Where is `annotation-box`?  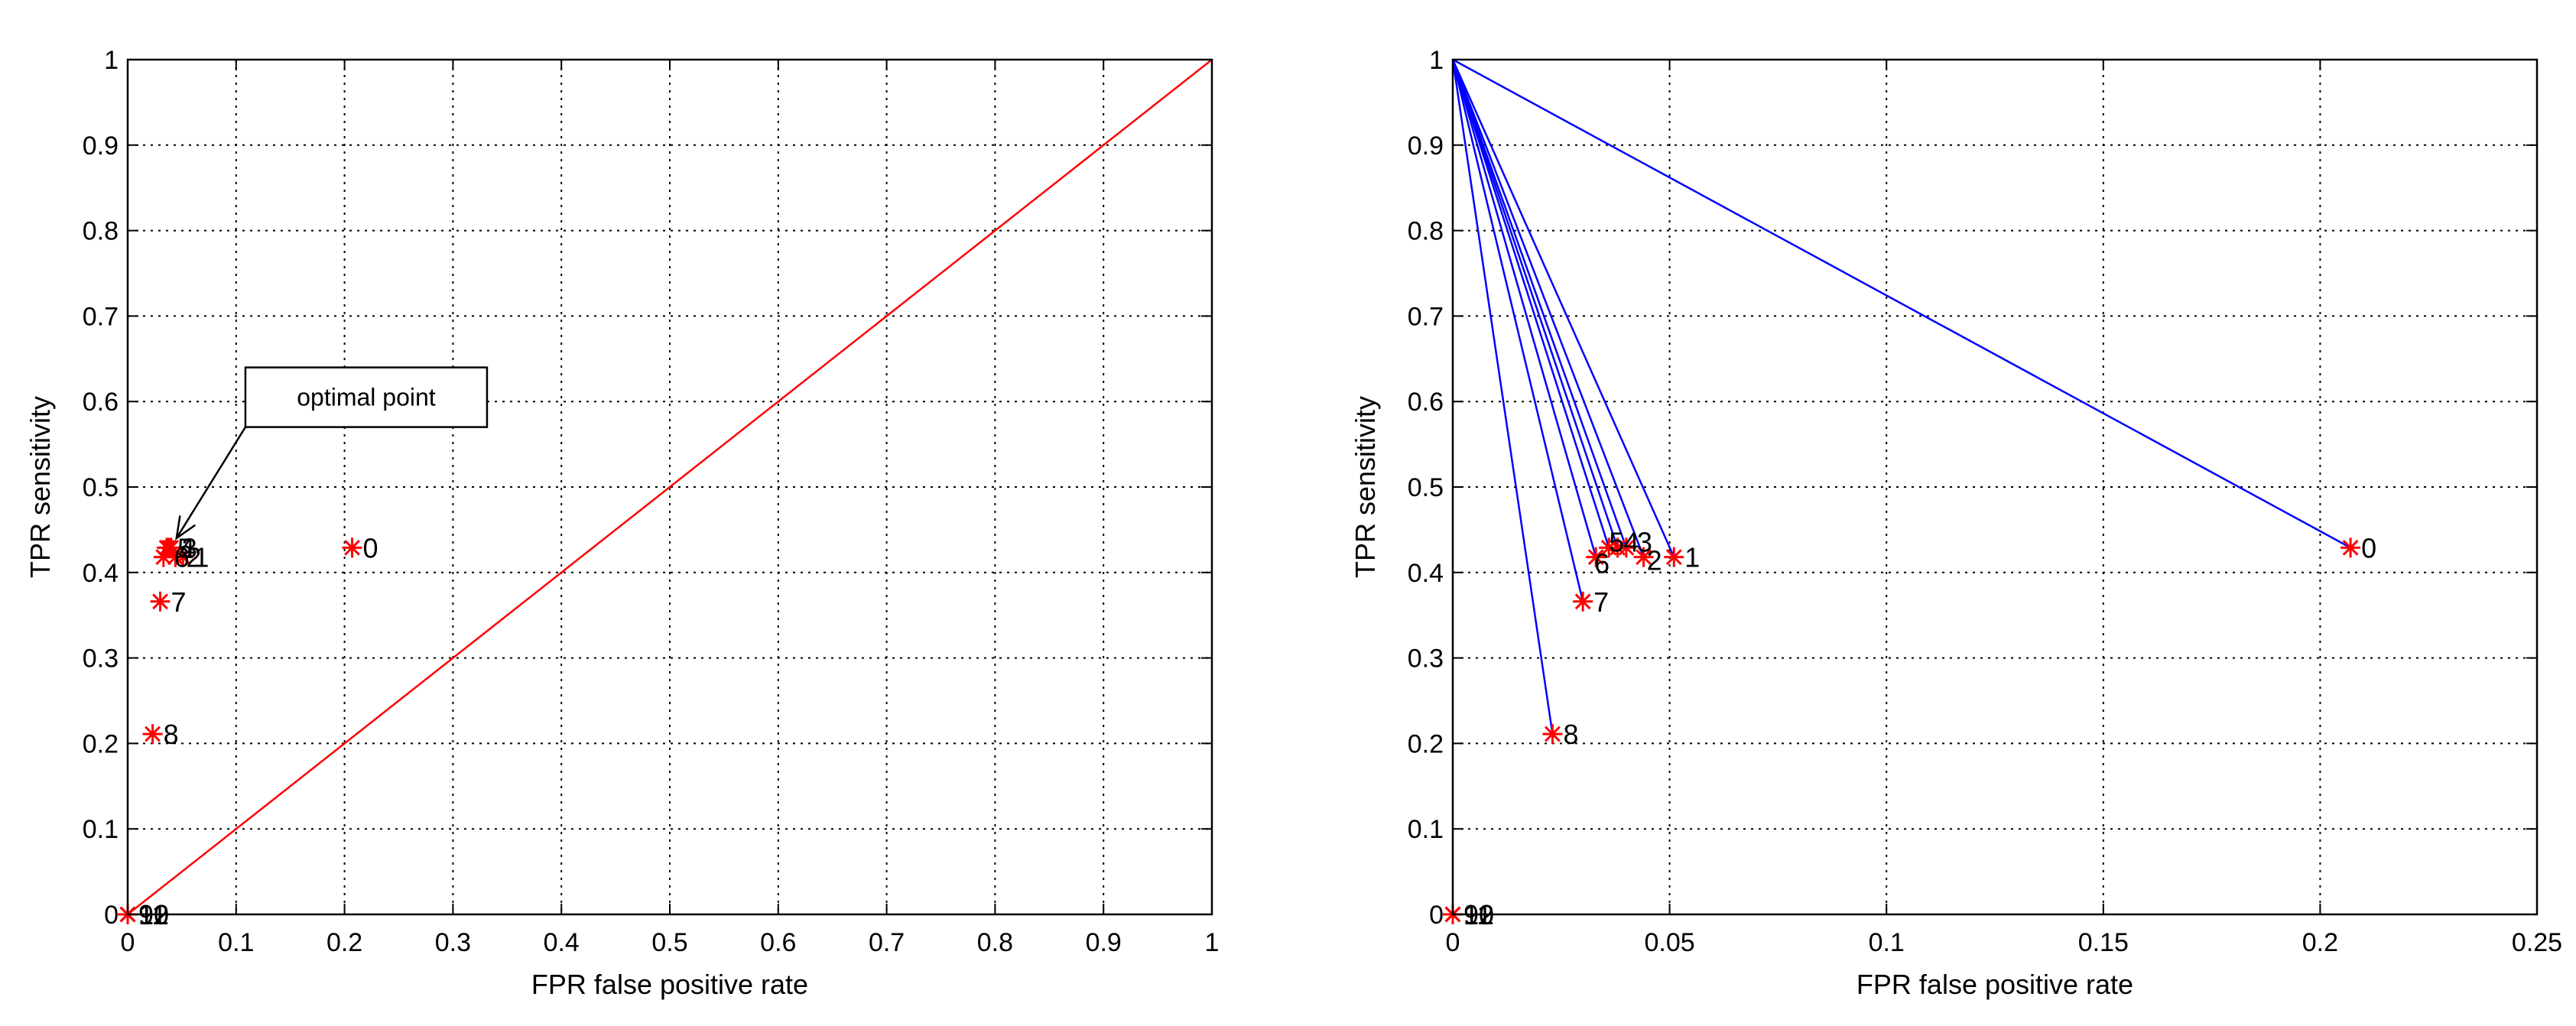
annotation-box is located at coordinates (367, 397).